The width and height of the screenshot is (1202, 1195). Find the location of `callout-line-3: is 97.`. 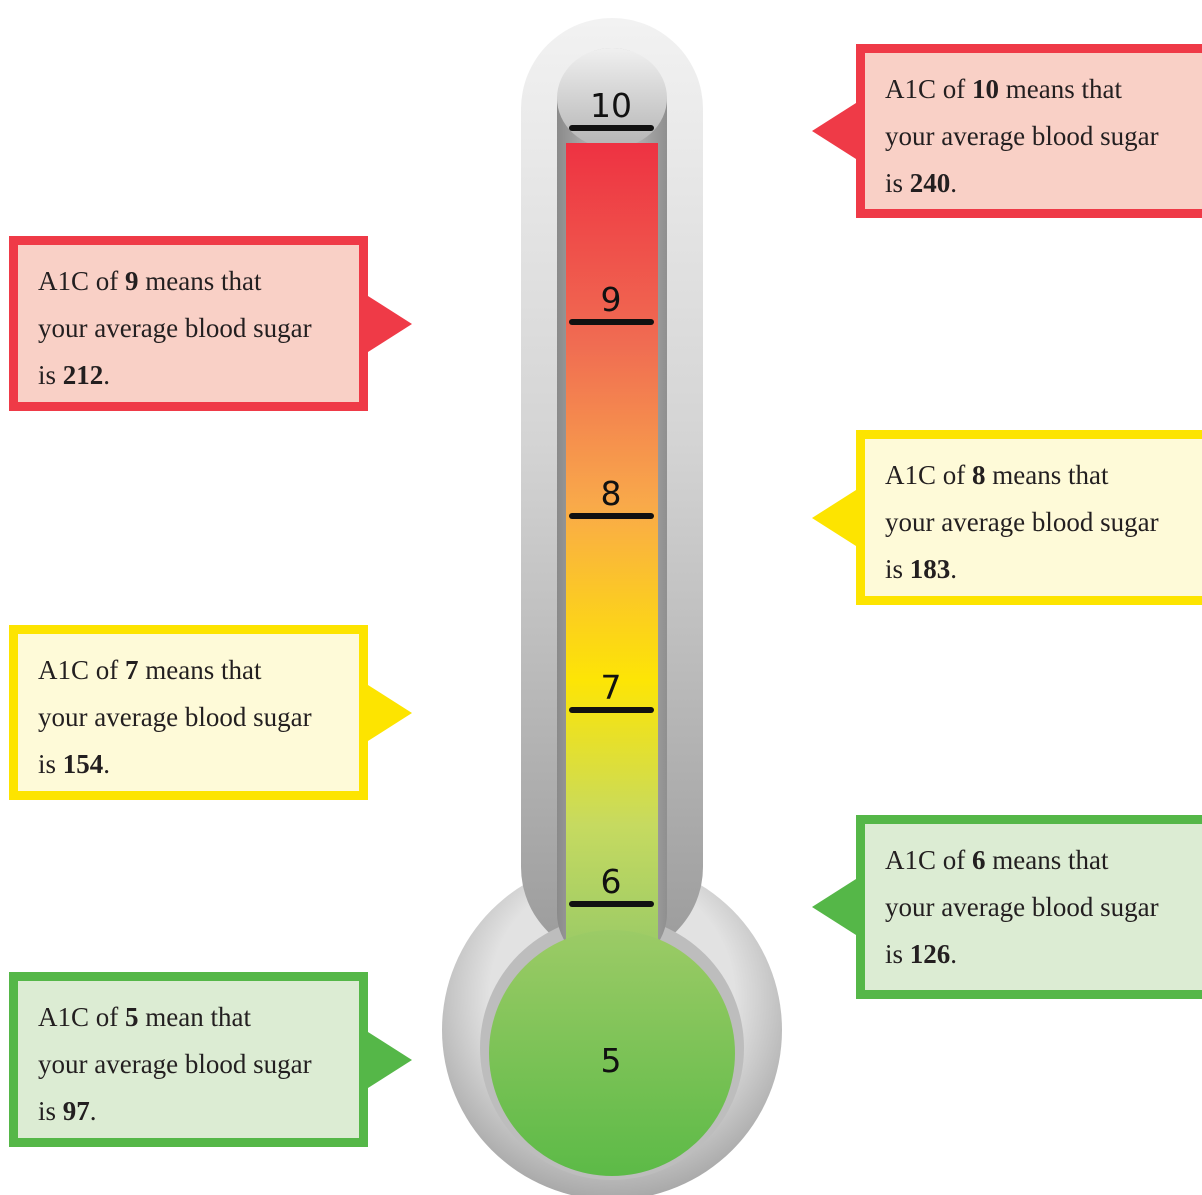

callout-line-3: is 97. is located at coordinates (67, 1111).